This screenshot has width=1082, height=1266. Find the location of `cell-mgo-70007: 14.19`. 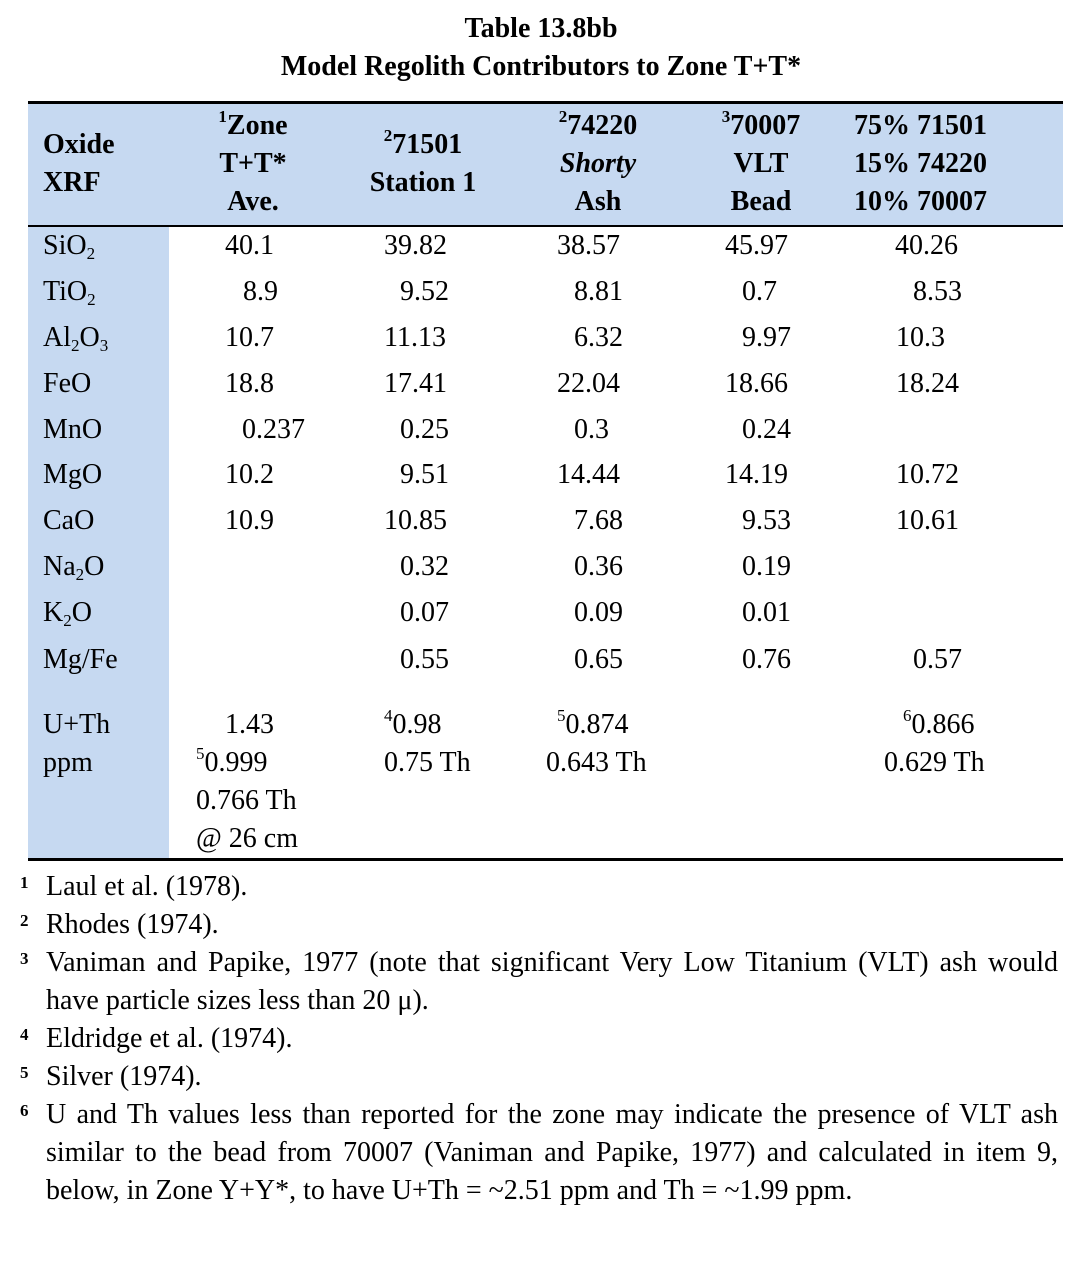

cell-mgo-70007: 14.19 is located at coordinates (756, 474).